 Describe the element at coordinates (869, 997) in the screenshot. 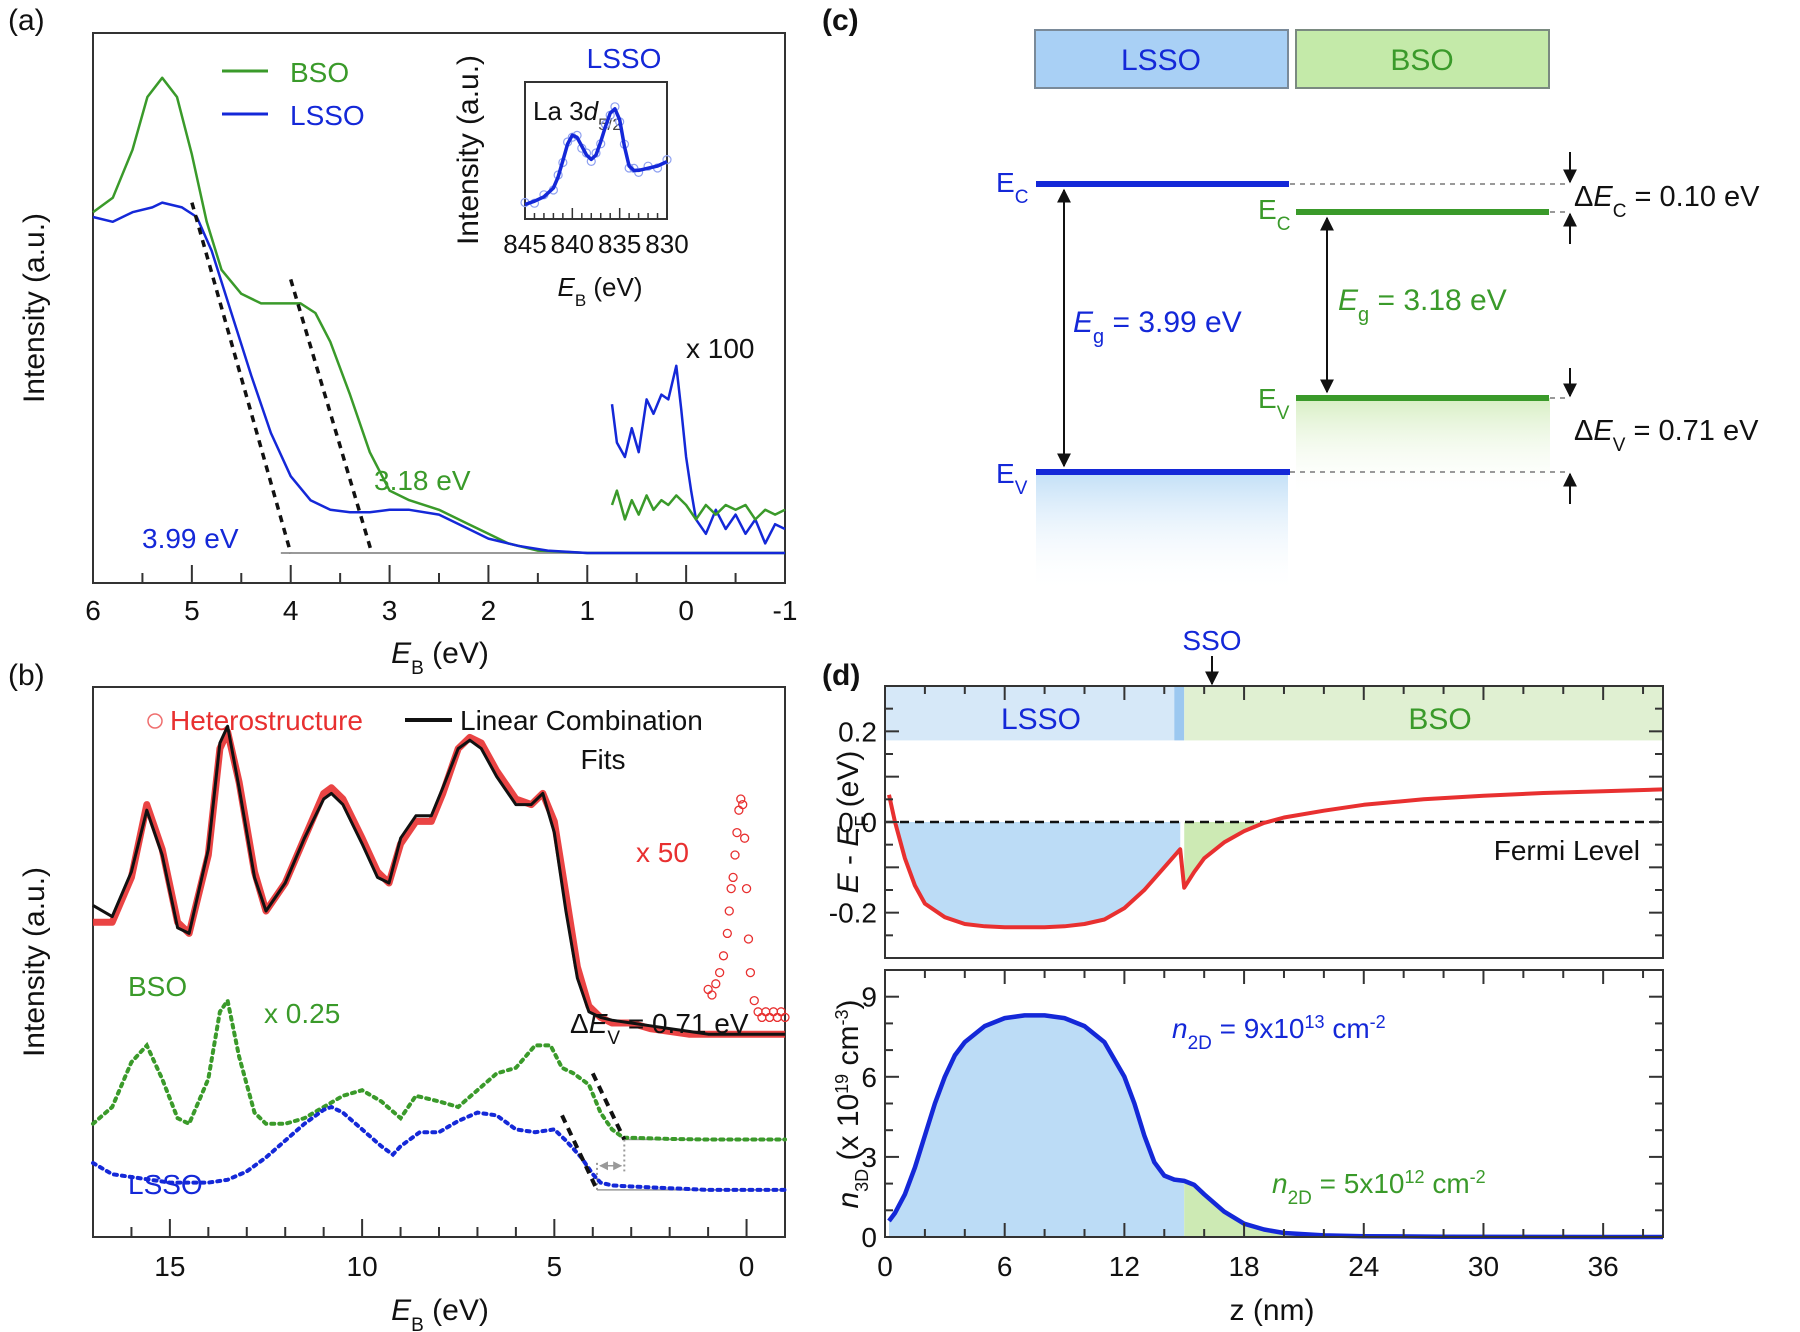

I see `y-tick-label: 9` at that location.